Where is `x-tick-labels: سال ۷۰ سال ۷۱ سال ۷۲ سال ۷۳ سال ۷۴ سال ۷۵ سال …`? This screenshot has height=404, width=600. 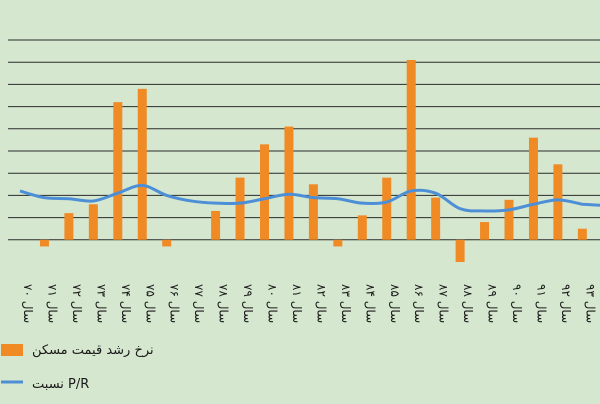 x-tick-labels: سال ۷۰ سال ۷۱ سال ۷۲ سال ۷۳ سال ۷۴ سال ۷۵ سال … is located at coordinates (309, 303).